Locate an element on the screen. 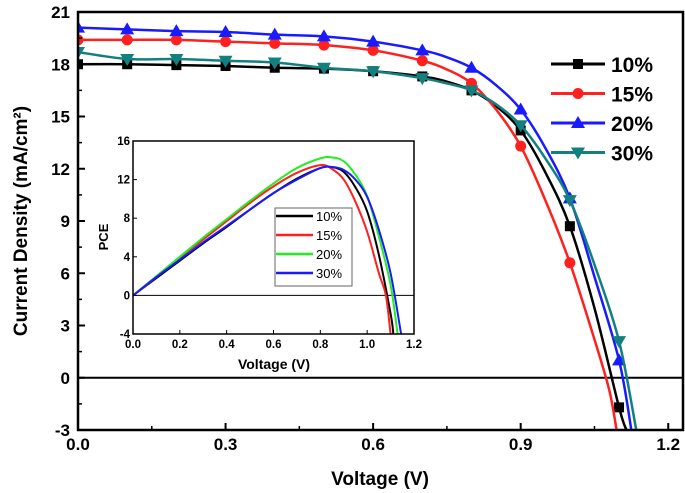  y-tick-label: 15 is located at coordinates (60, 117).